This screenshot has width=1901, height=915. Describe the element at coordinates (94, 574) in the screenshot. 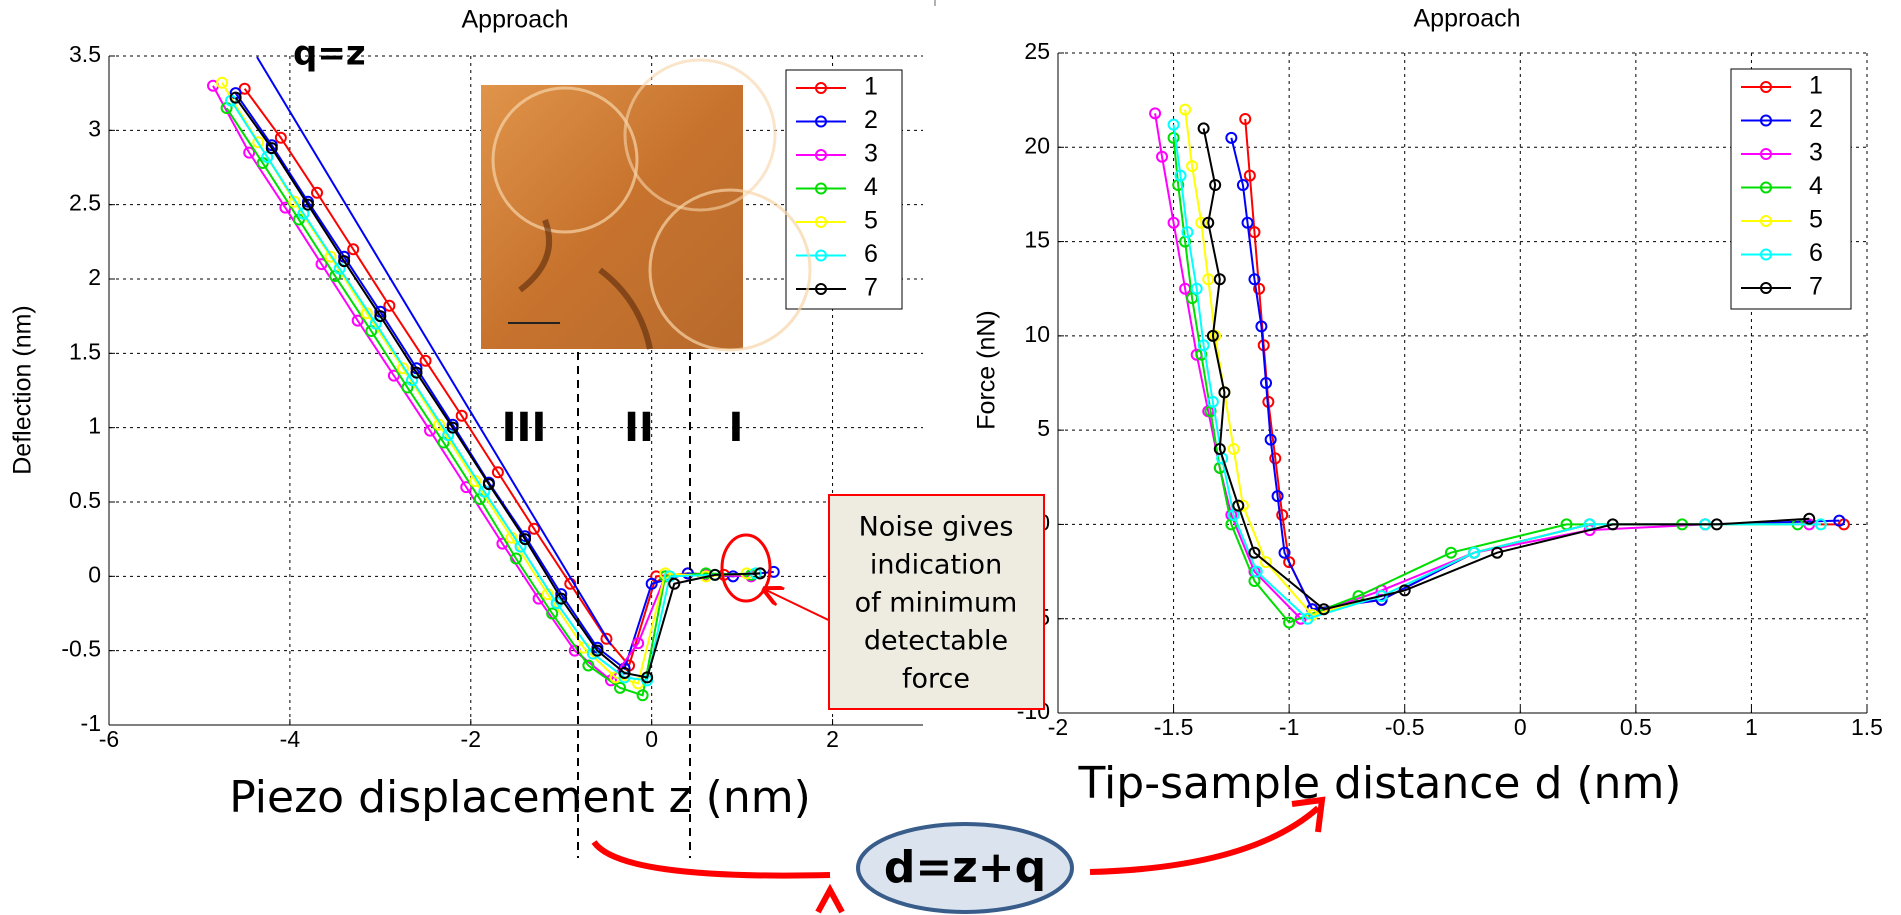

I see `y-tick-label: 0` at that location.